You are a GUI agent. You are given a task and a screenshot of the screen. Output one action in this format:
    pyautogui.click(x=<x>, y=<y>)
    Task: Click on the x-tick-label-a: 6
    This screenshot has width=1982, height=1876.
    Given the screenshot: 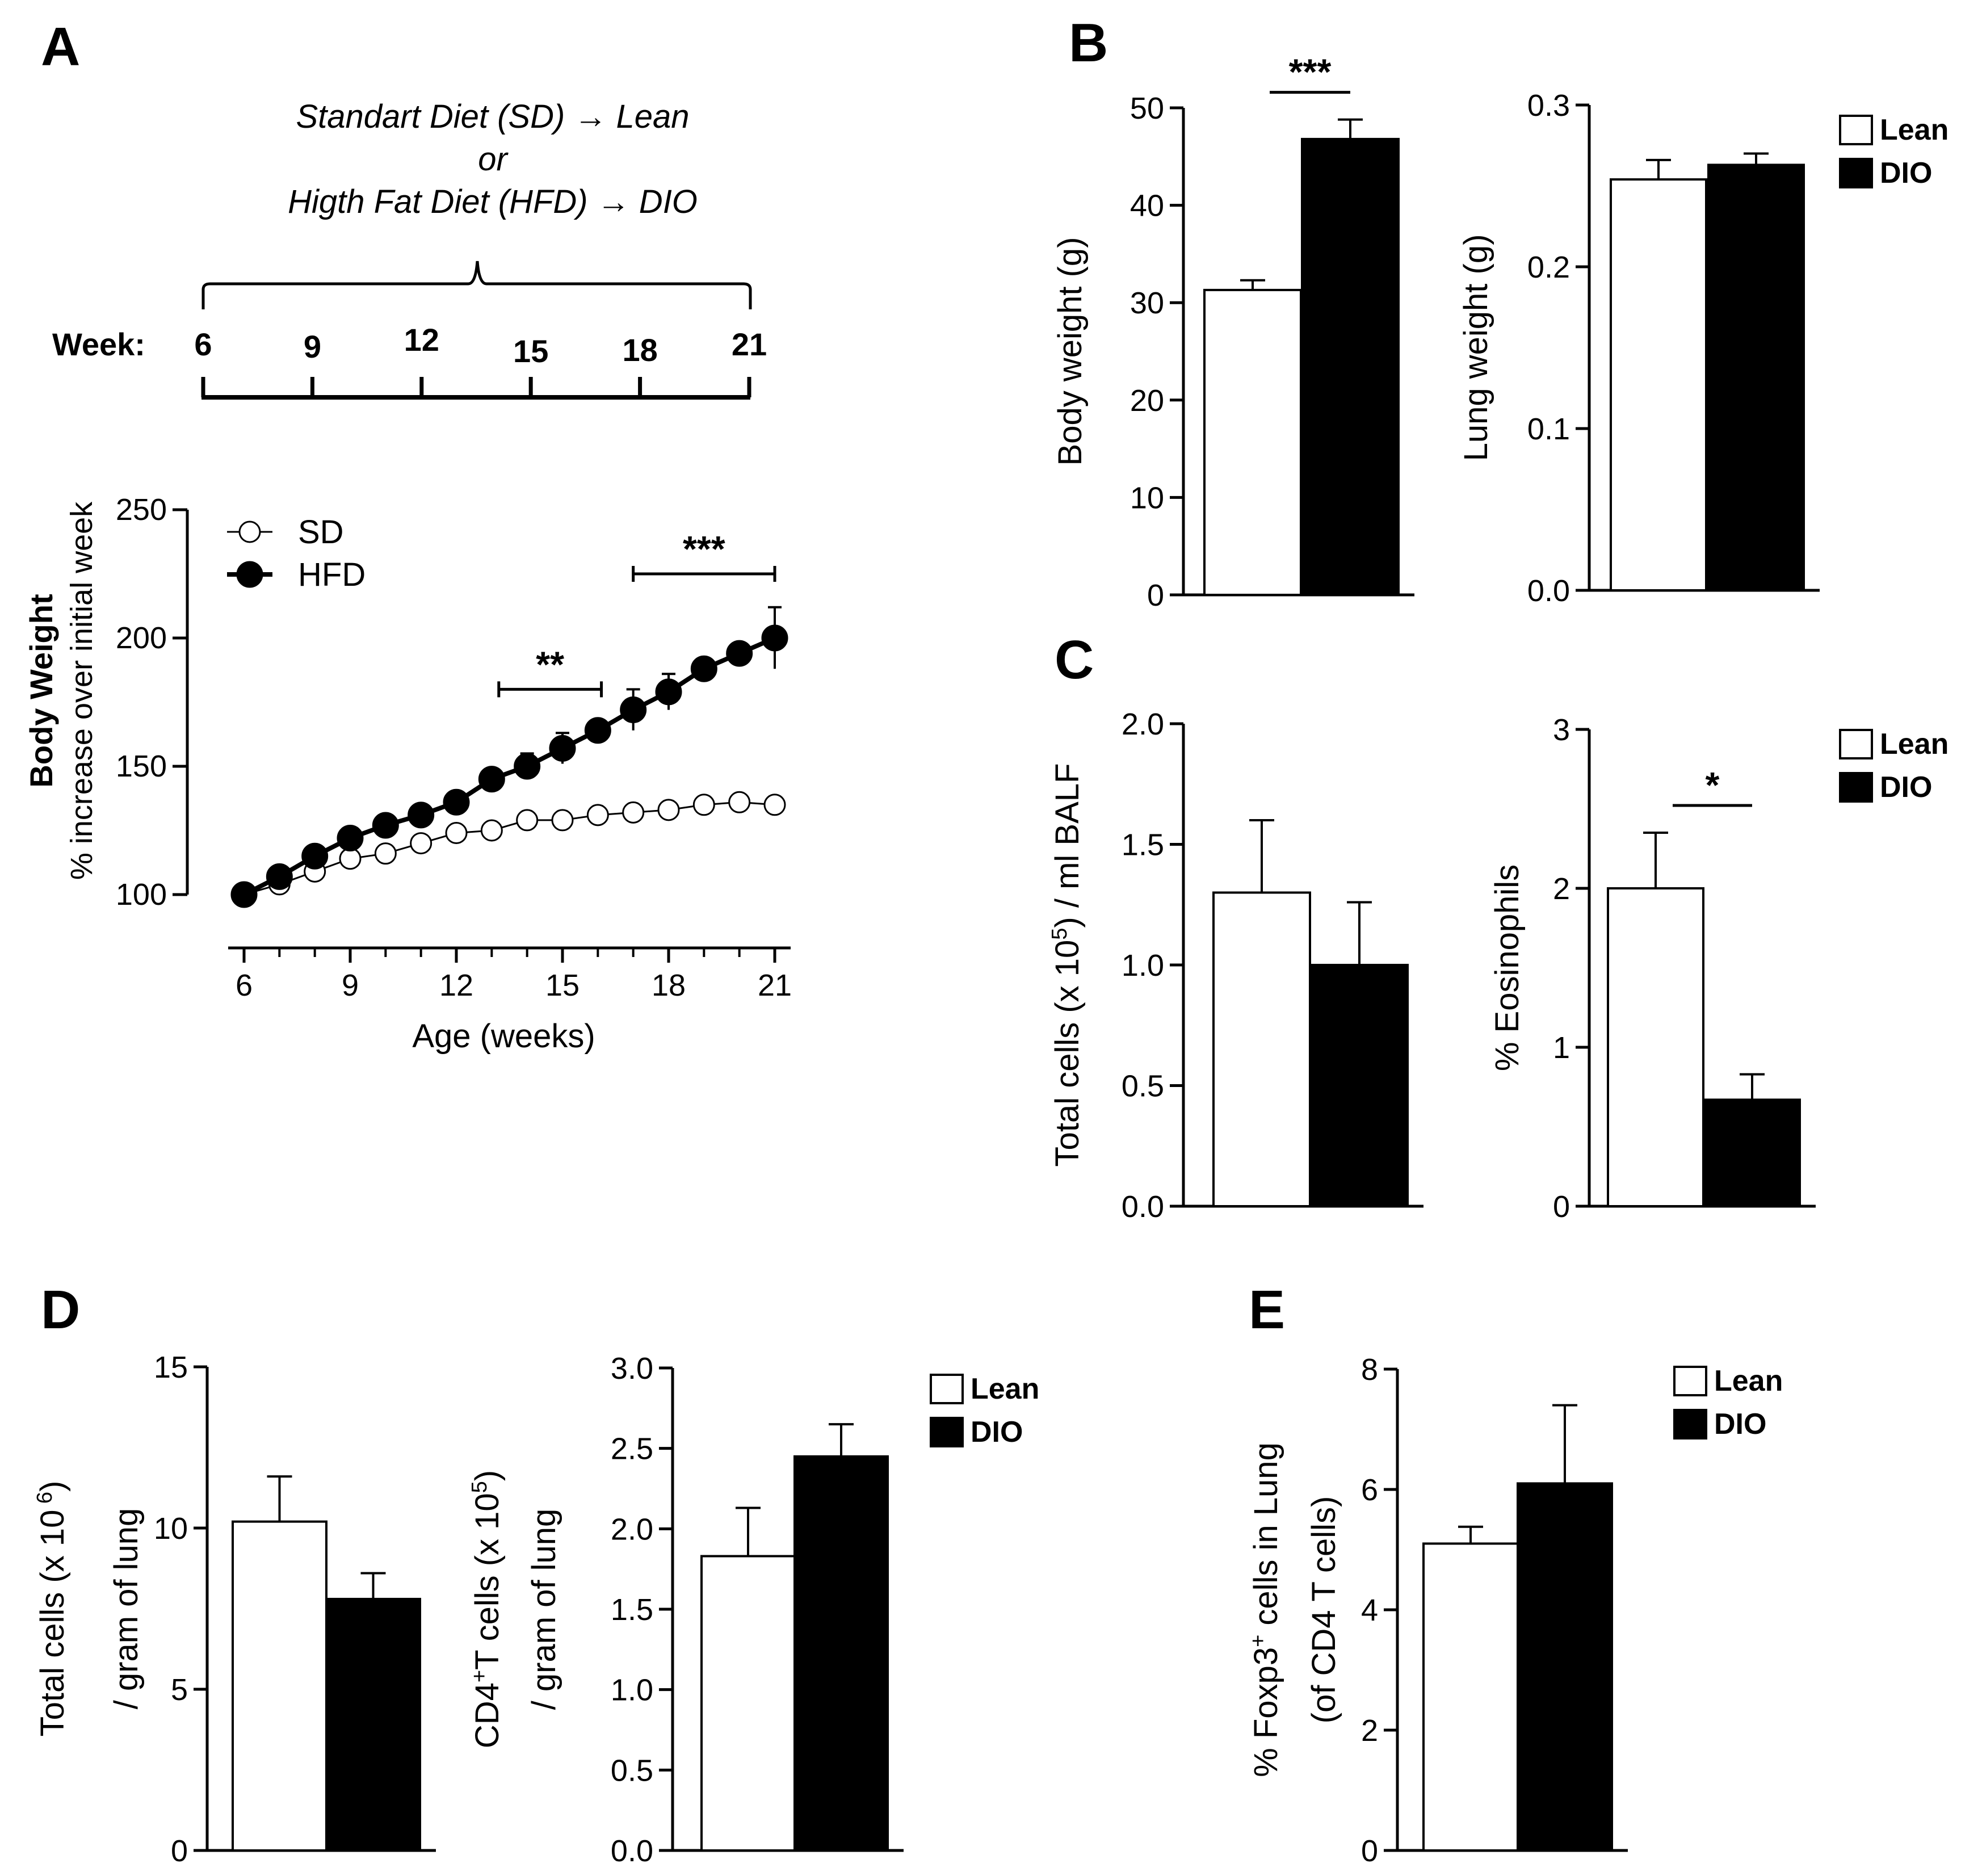 What is the action you would take?
    pyautogui.click(x=244, y=985)
    